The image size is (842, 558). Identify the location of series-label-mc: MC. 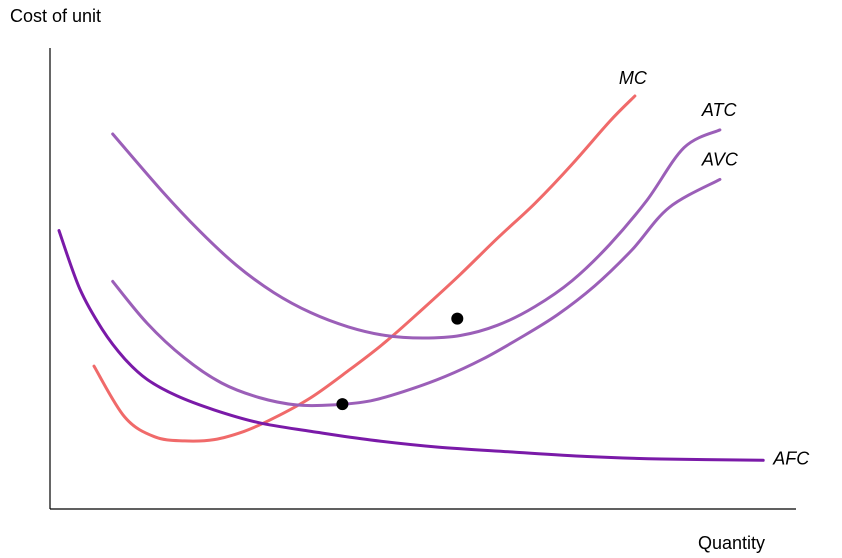
(633, 78).